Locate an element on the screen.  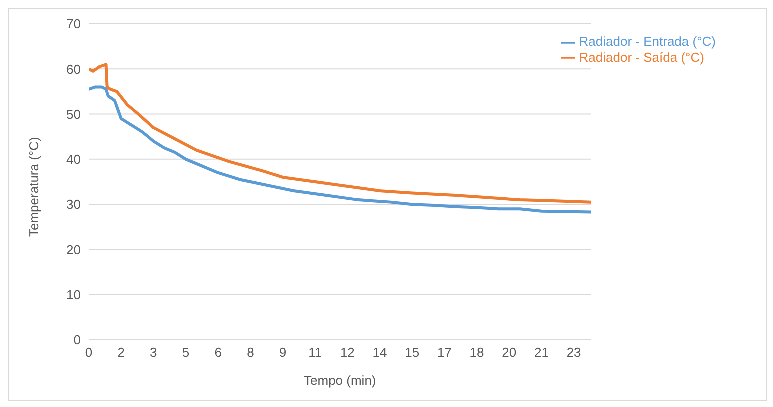
x-tick-label: 5 is located at coordinates (186, 352).